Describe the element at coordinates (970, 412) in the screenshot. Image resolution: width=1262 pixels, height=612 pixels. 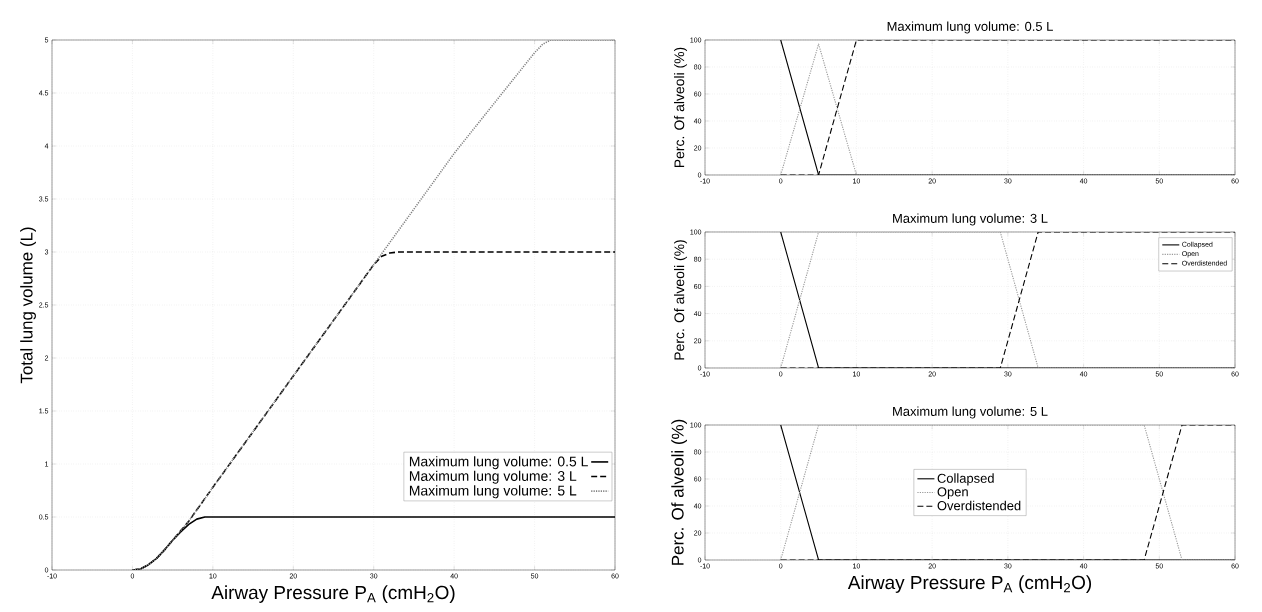
I see `chart-title: Maximum lung volume: 5 L` at that location.